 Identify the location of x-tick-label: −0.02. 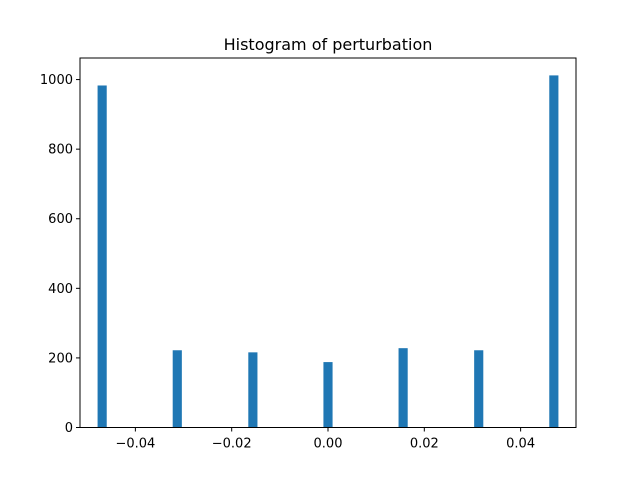
(232, 444).